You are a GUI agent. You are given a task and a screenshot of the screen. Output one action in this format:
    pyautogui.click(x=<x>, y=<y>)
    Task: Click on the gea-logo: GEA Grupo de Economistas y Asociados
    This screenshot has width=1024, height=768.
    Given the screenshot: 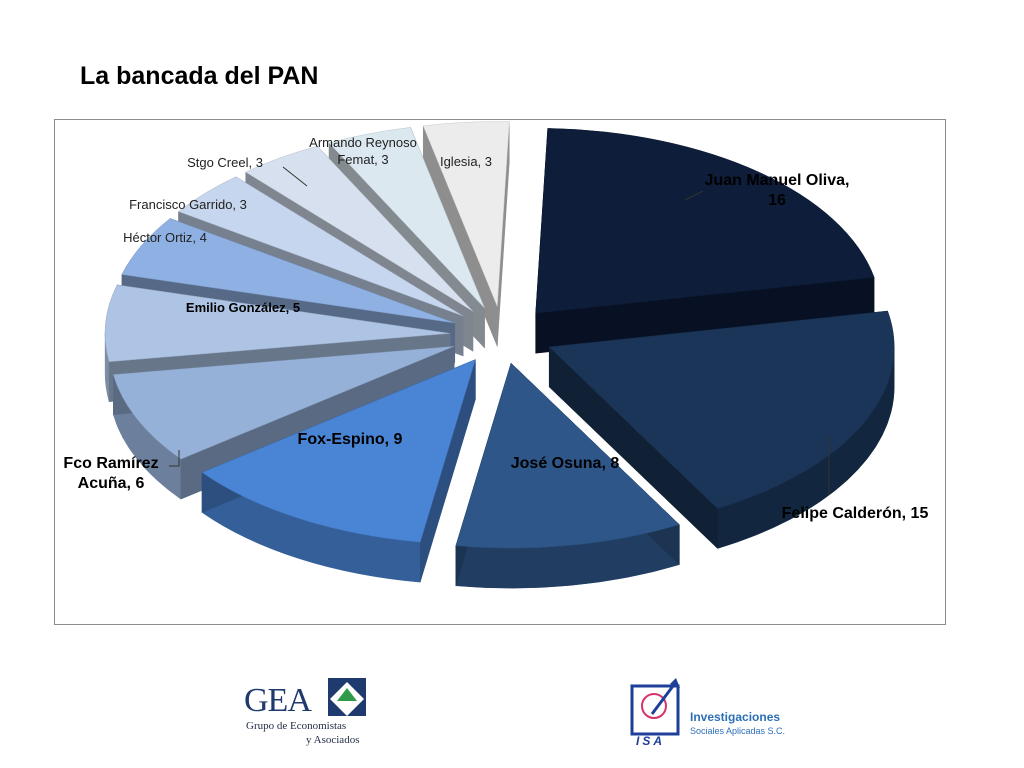 What is the action you would take?
    pyautogui.click(x=309, y=716)
    